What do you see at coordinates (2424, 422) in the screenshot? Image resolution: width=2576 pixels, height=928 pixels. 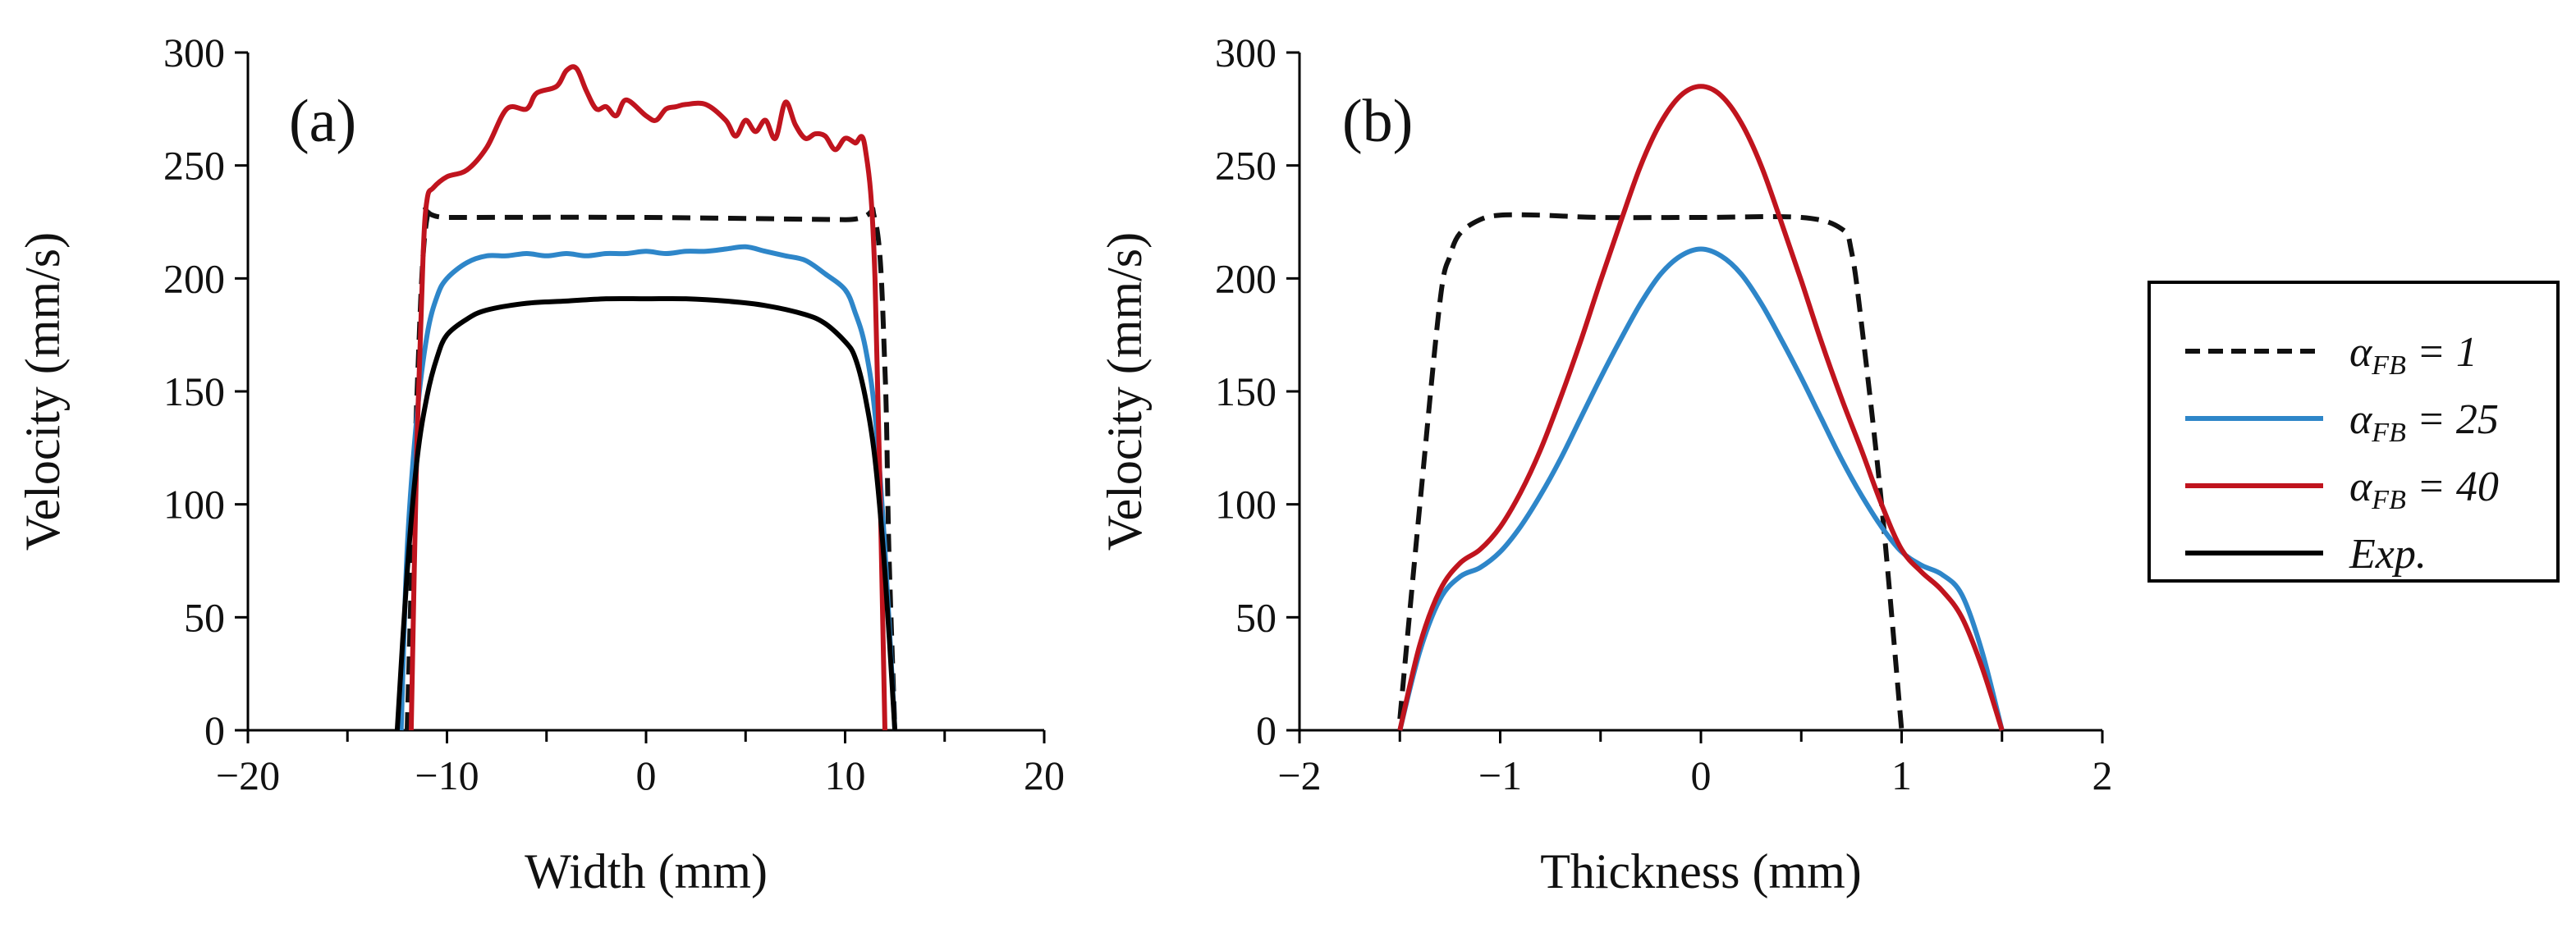 I see `legend-label-a25: αFB = 25` at bounding box center [2424, 422].